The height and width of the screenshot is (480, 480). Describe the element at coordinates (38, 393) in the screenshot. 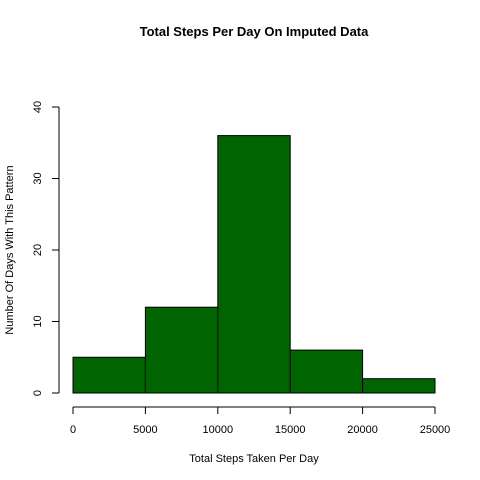

I see `y-tick-label: 0` at that location.